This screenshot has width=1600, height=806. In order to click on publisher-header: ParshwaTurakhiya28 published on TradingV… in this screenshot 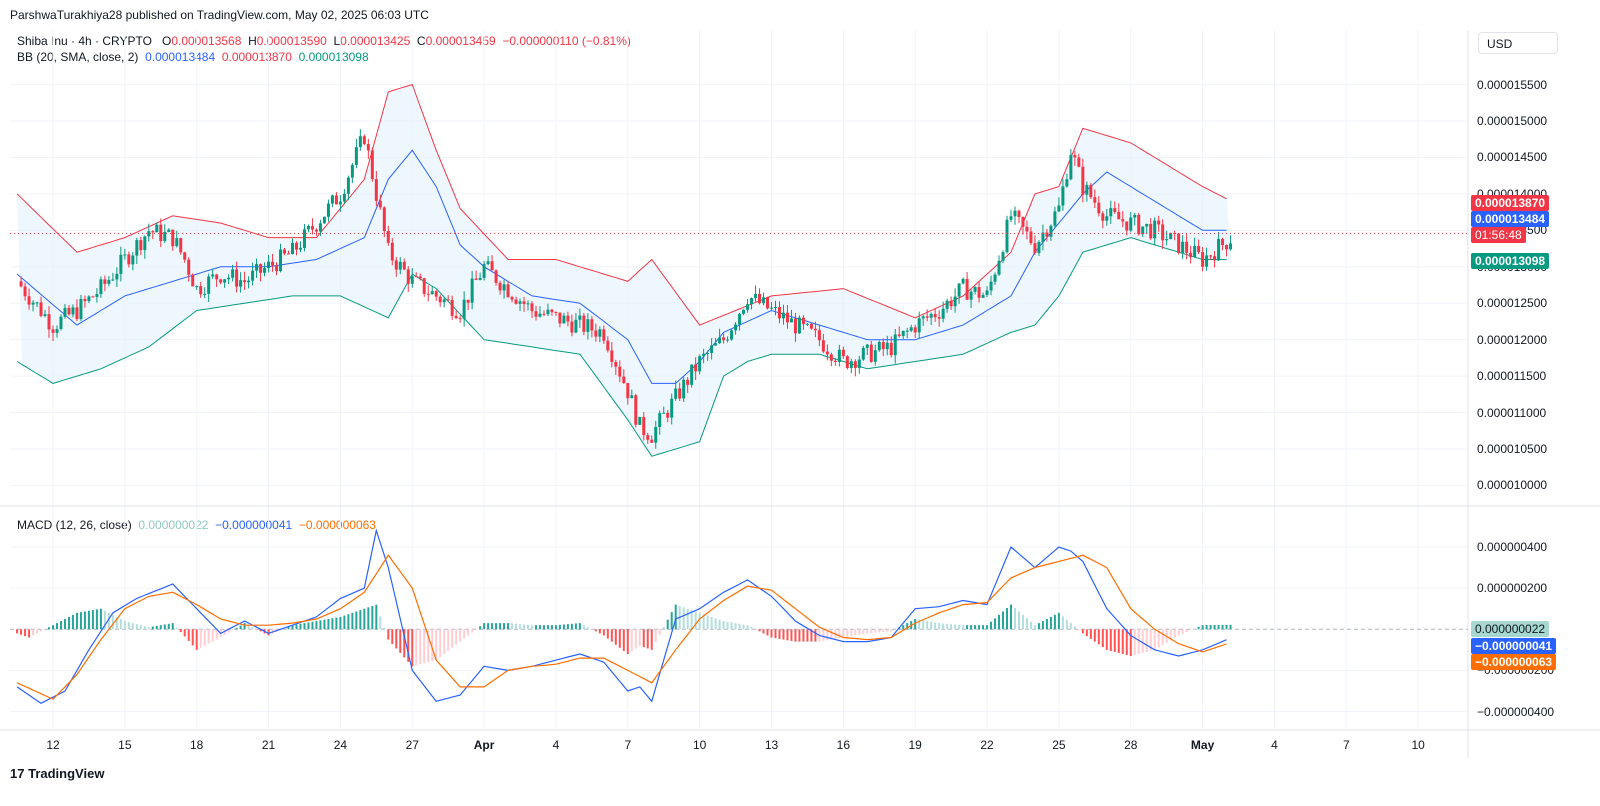, I will do `click(219, 15)`.